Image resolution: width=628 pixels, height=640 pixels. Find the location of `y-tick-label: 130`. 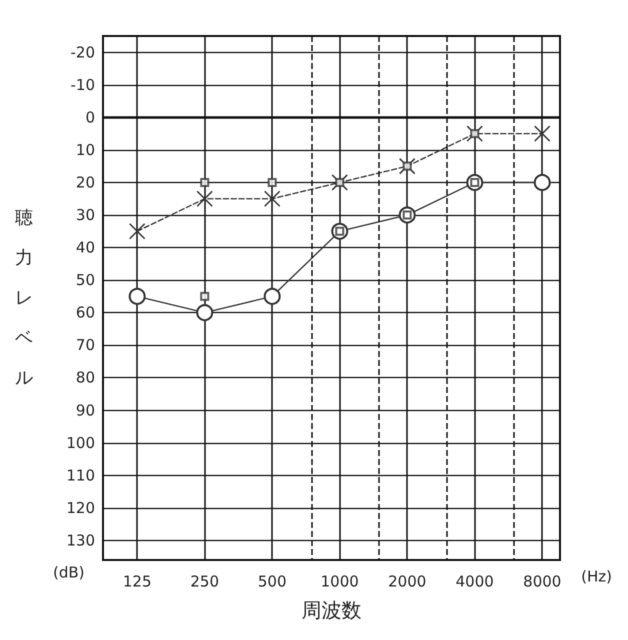

y-tick-label: 130 is located at coordinates (80, 540).